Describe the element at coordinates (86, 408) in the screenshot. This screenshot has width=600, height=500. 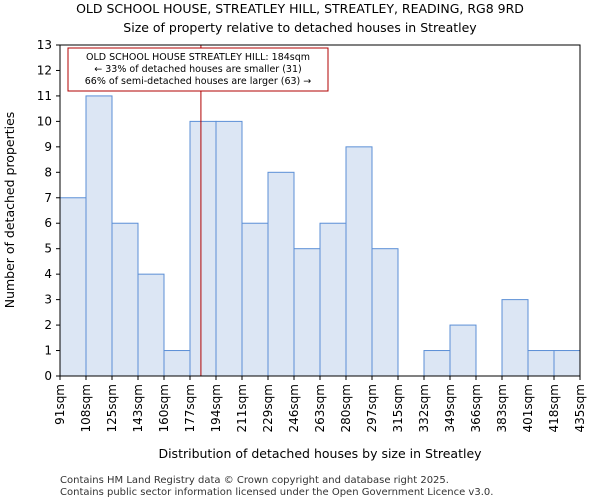
I see `x-tick-label: 108sqm` at that location.